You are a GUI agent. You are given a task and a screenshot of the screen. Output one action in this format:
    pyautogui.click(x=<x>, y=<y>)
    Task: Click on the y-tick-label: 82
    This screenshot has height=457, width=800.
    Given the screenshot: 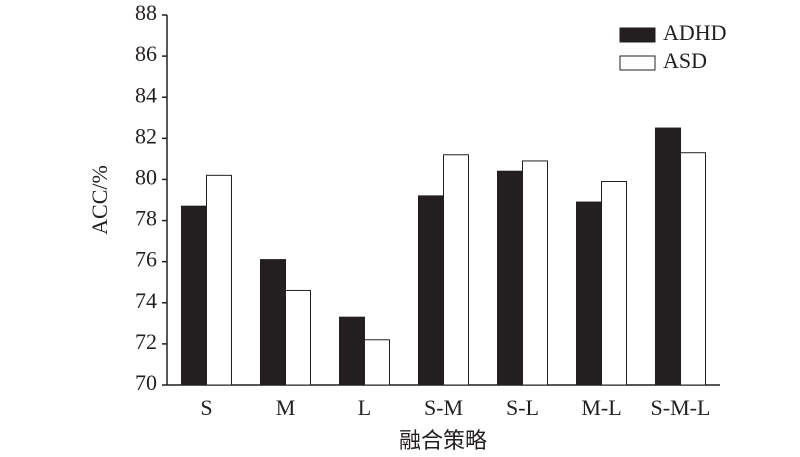 What is the action you would take?
    pyautogui.click(x=146, y=135)
    